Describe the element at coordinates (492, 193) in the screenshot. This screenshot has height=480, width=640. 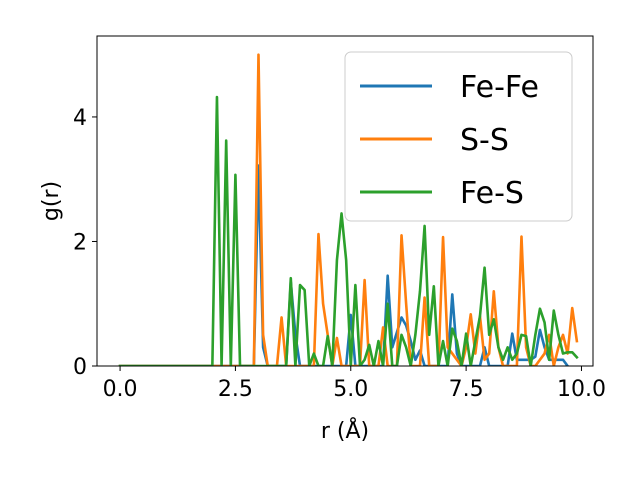
I see `legend-label-fe-s: Fe-S` at that location.